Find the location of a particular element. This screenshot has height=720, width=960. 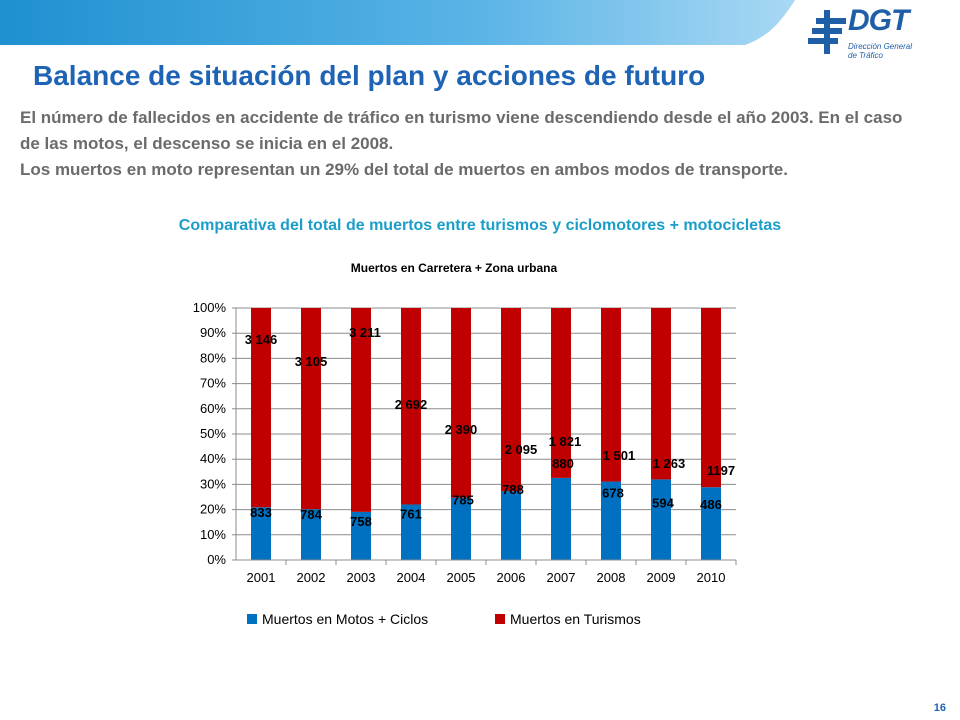

legend-swatch-motos is located at coordinates (252, 619).